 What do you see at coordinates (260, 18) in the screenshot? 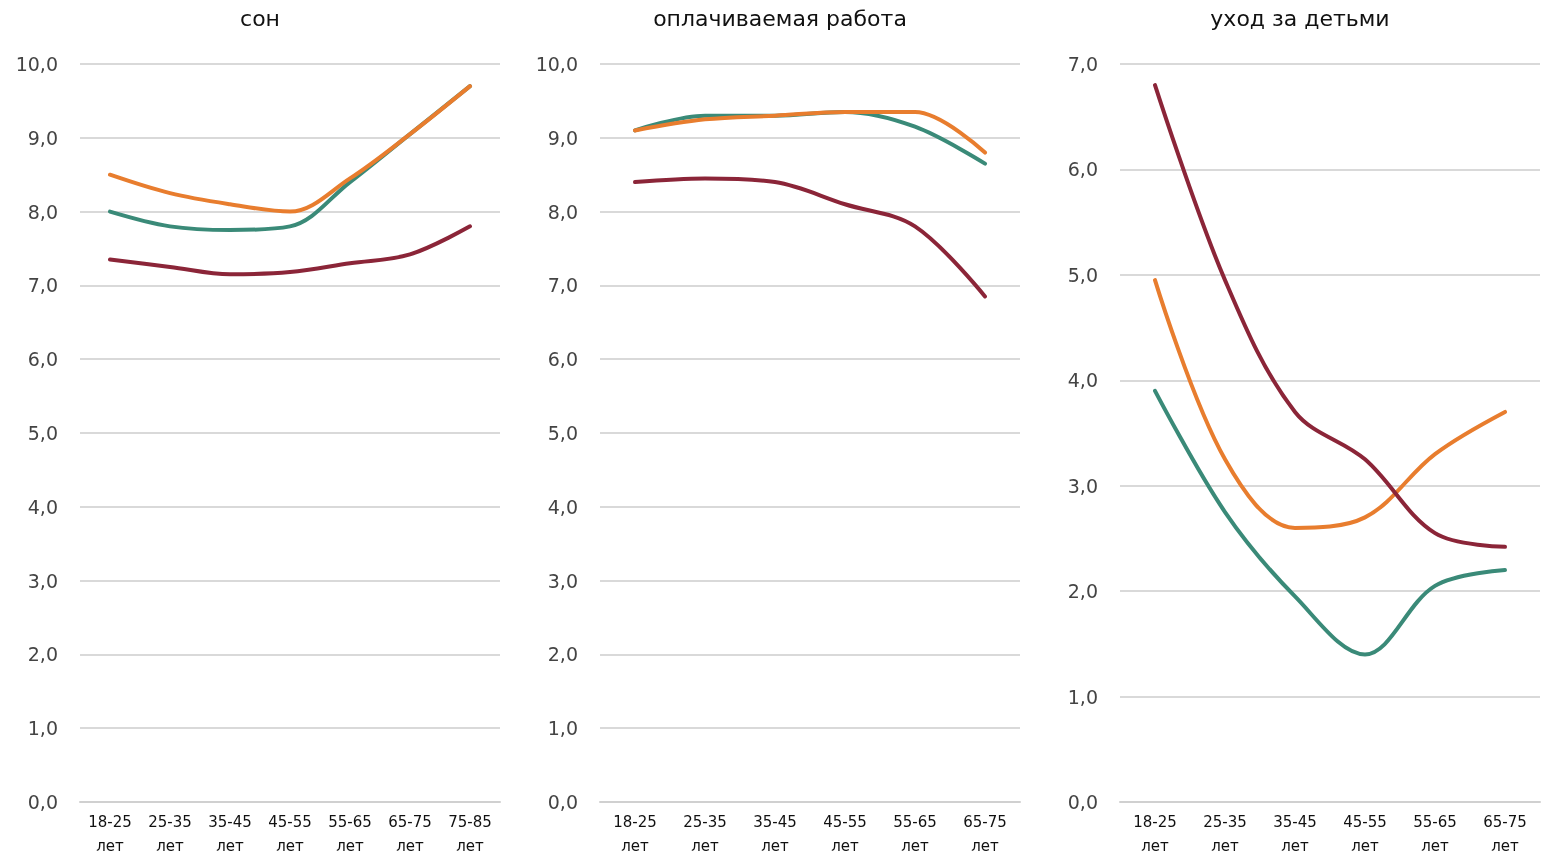
I see `chart-title: сон` at bounding box center [260, 18].